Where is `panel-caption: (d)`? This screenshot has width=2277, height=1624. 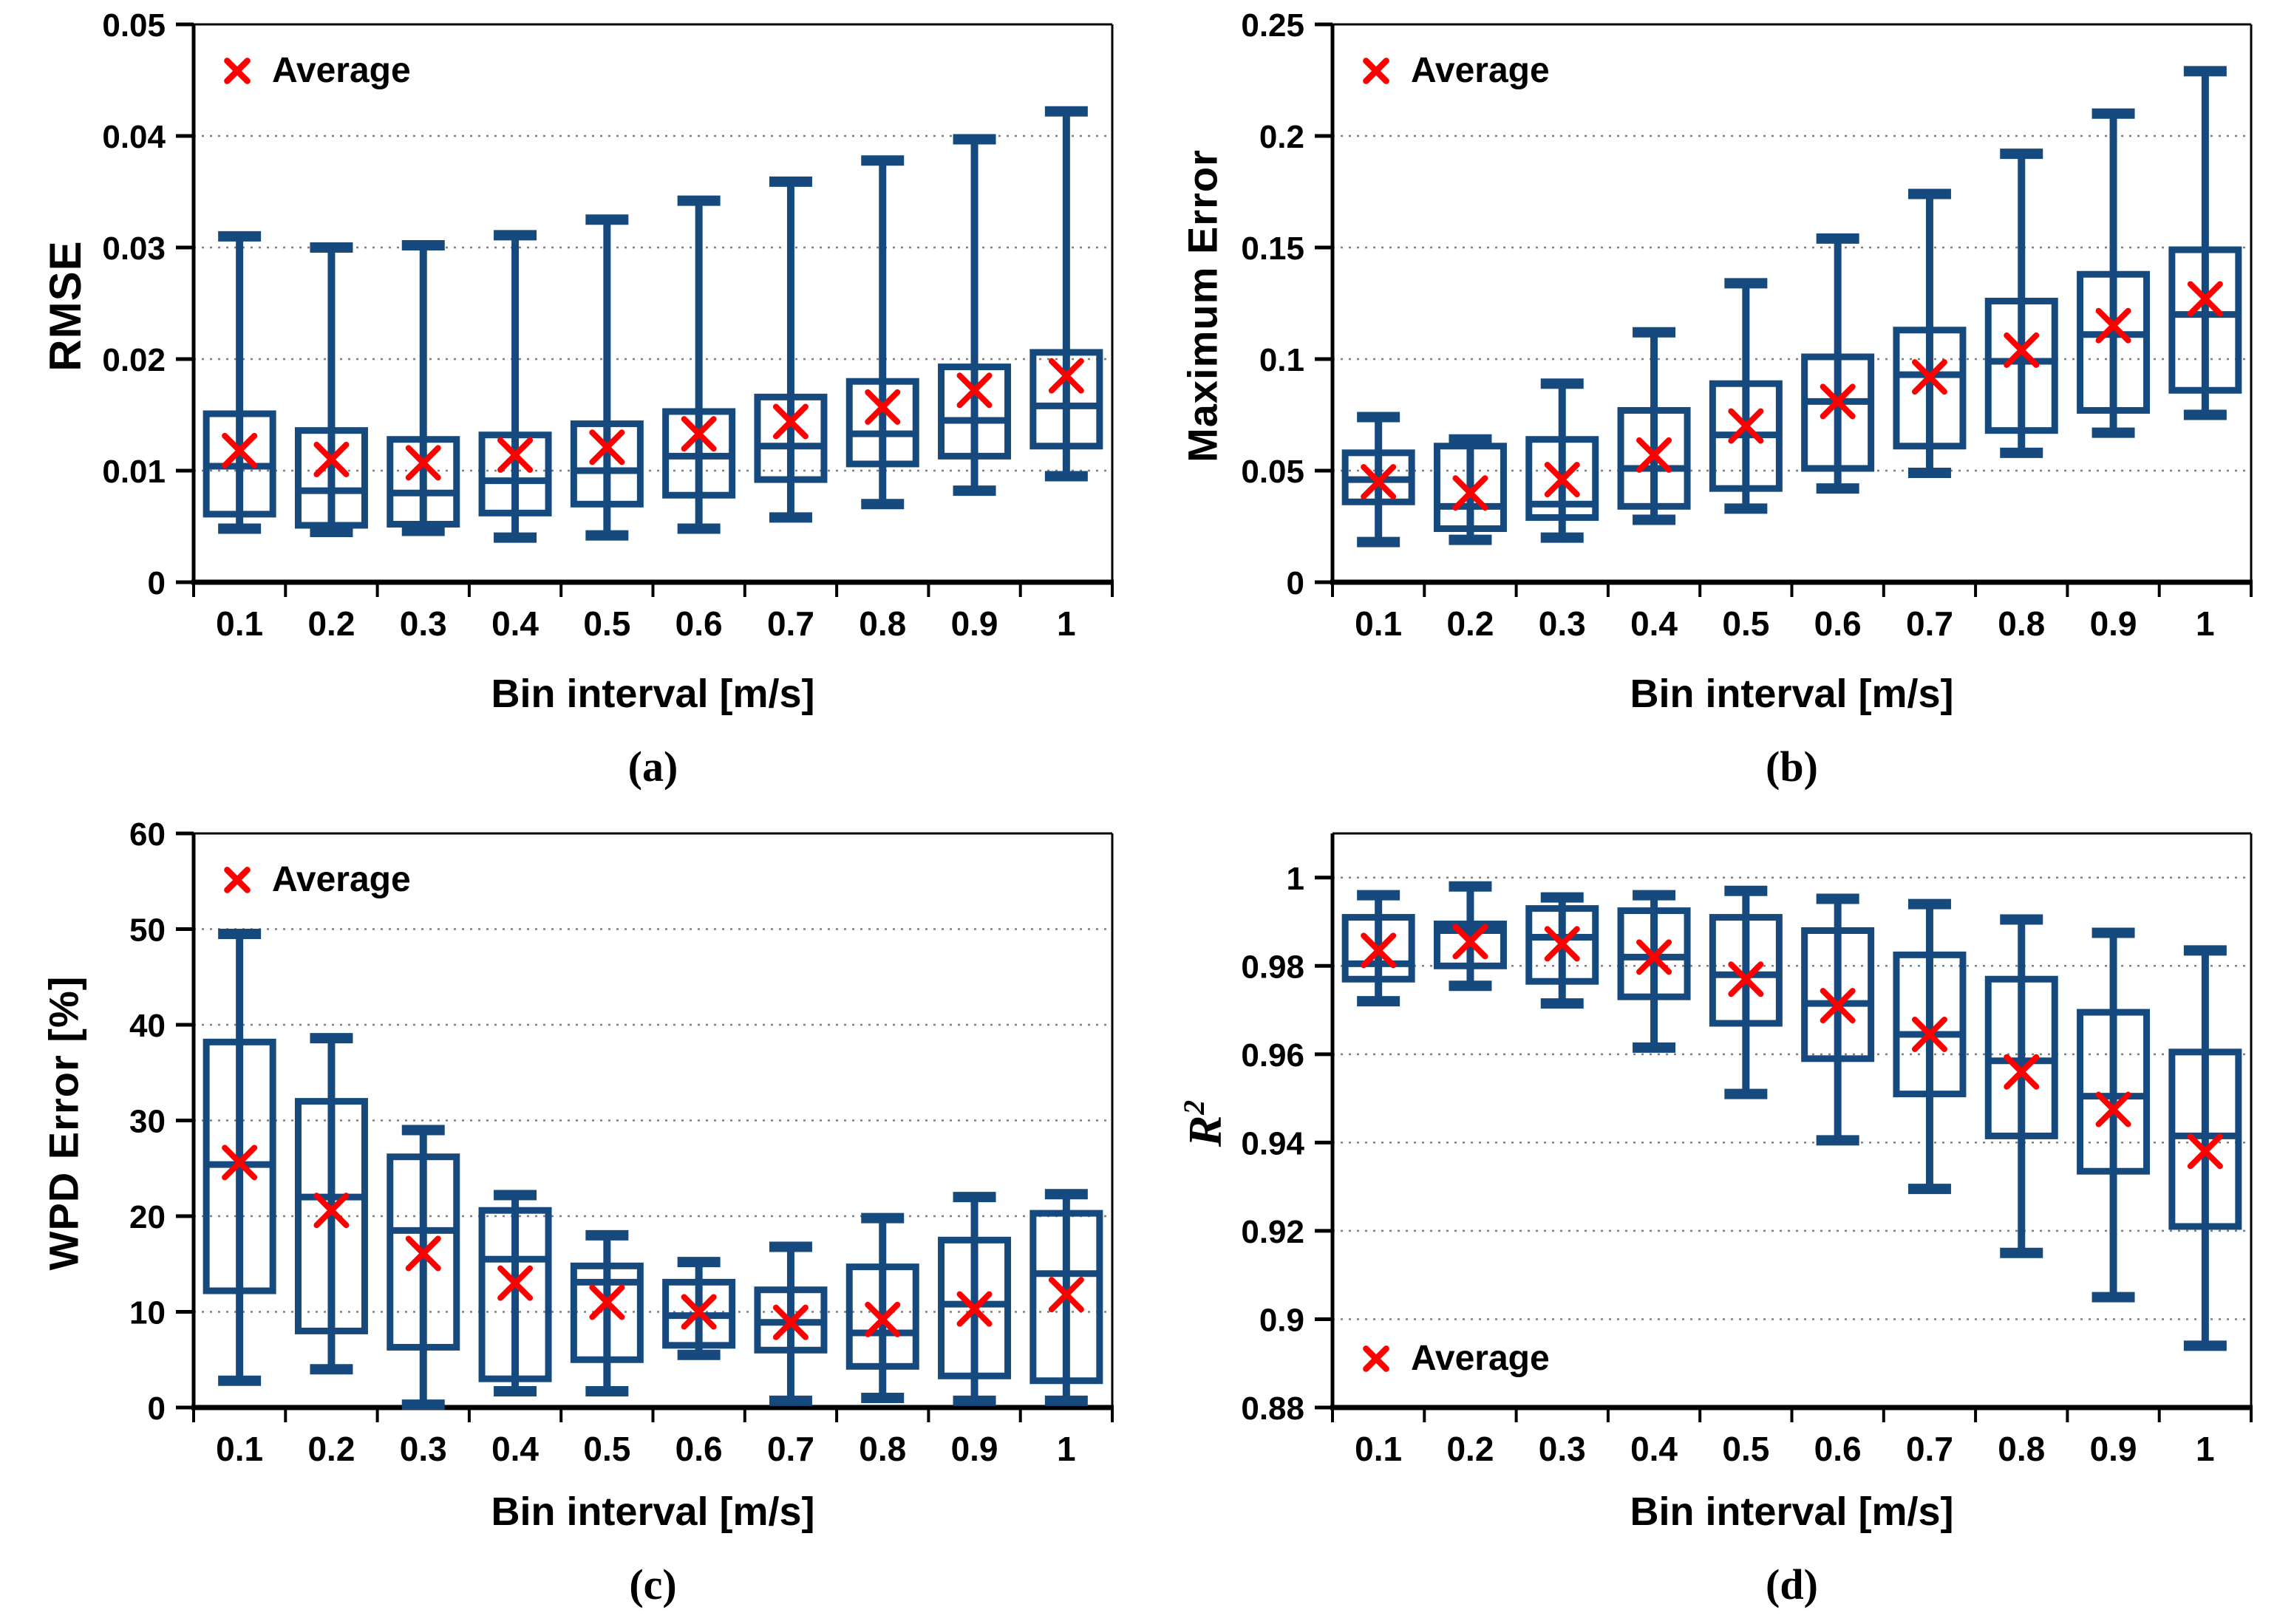
panel-caption: (d) is located at coordinates (1792, 1584).